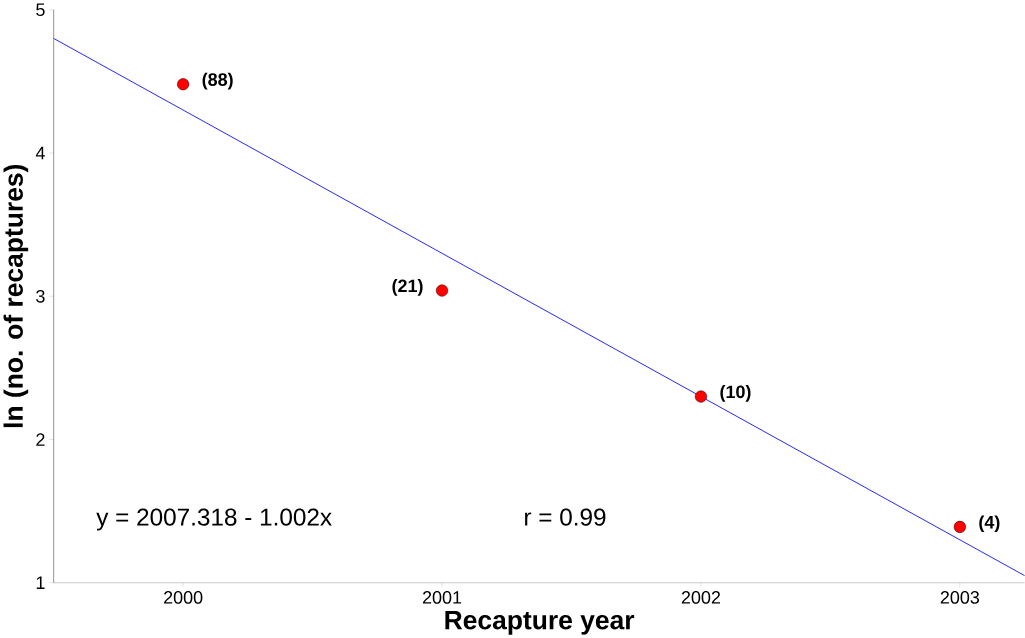 This screenshot has width=1025, height=638. Describe the element at coordinates (565, 517) in the screenshot. I see `annotation: r = 0.99` at that location.